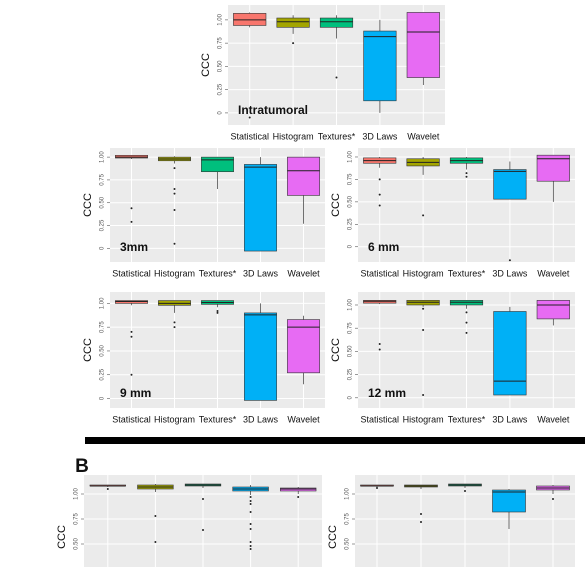  What do you see at coordinates (335, 440) in the screenshot?
I see `separator-bar` at bounding box center [335, 440].